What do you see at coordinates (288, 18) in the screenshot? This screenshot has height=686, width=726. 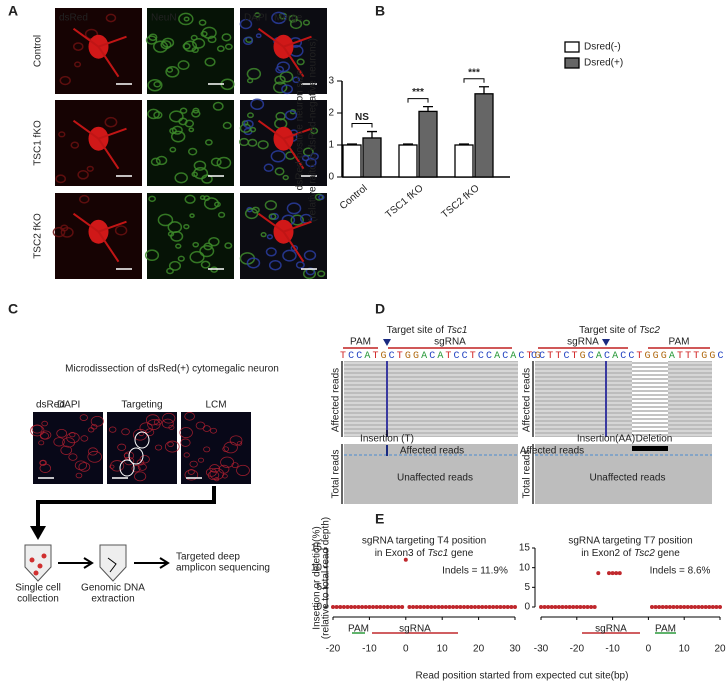 I see `channel-label: Merge` at bounding box center [288, 18].